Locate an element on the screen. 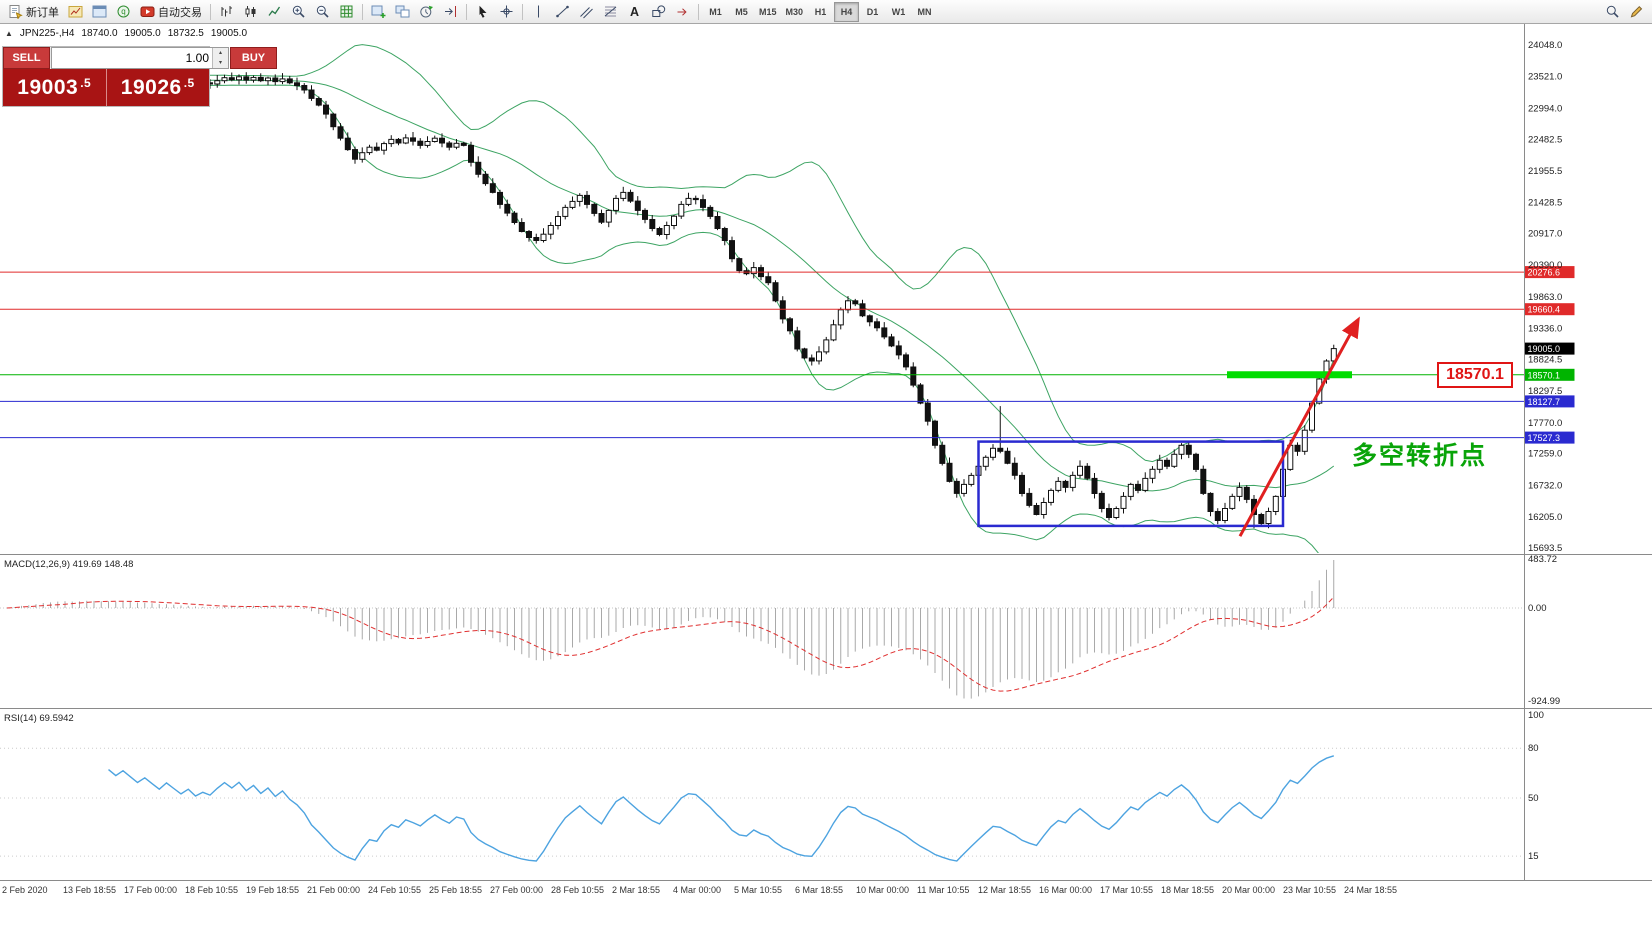 This screenshot has height=948, width=1652. timeframe-W1-button: W1 is located at coordinates (898, 12).